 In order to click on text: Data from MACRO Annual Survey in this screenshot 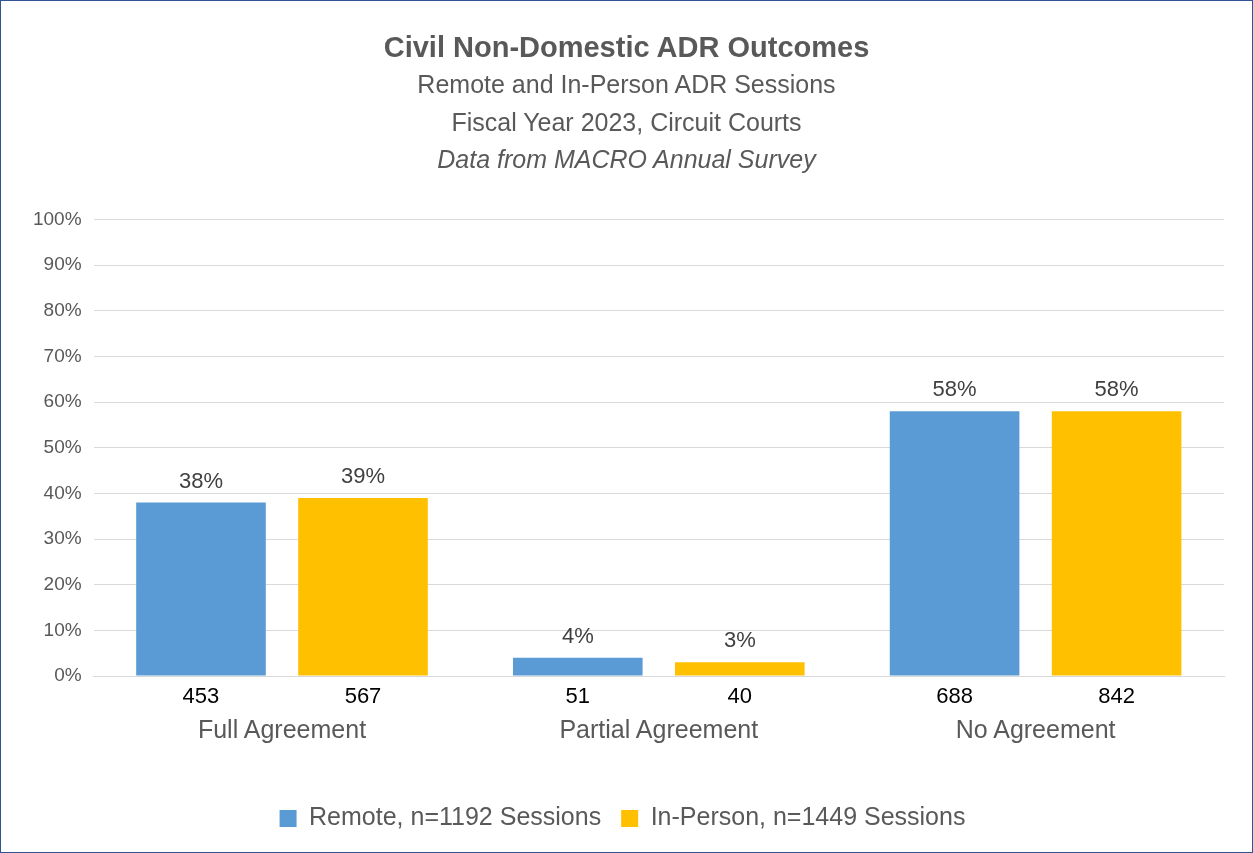, I will do `click(627, 159)`.